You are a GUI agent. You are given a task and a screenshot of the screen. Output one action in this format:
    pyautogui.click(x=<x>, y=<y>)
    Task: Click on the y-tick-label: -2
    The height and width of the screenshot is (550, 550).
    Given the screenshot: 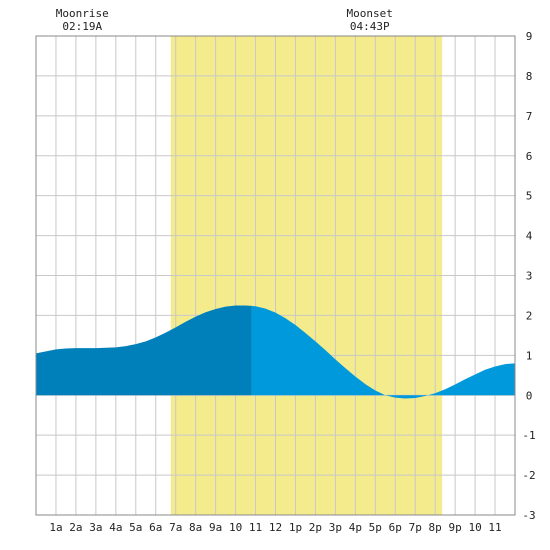 What is the action you would take?
    pyautogui.click(x=528, y=475)
    